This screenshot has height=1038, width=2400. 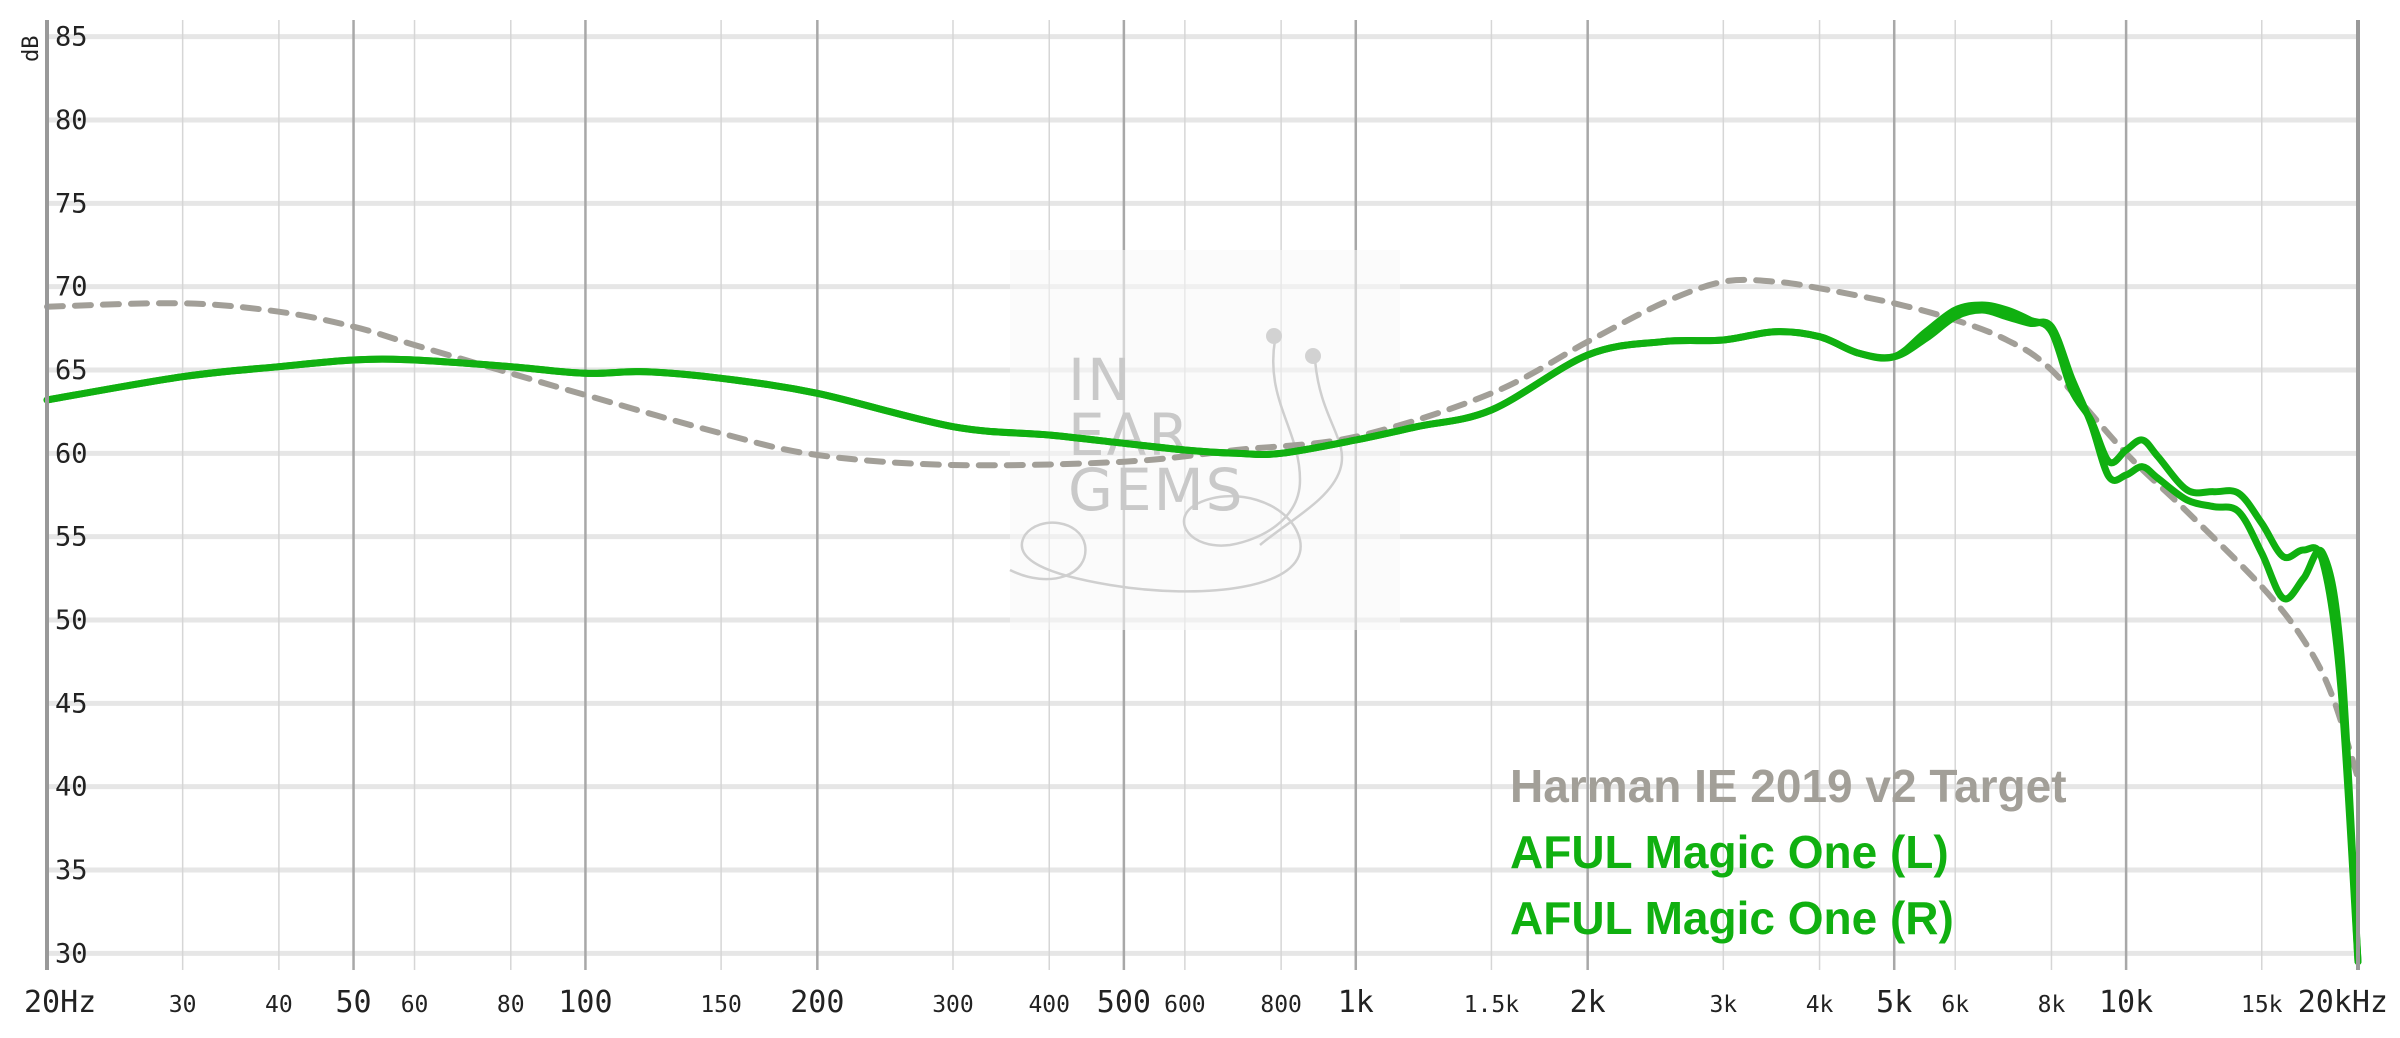 I want to click on x-tick-label-20Hz: 20Hz, so click(x=60, y=1002).